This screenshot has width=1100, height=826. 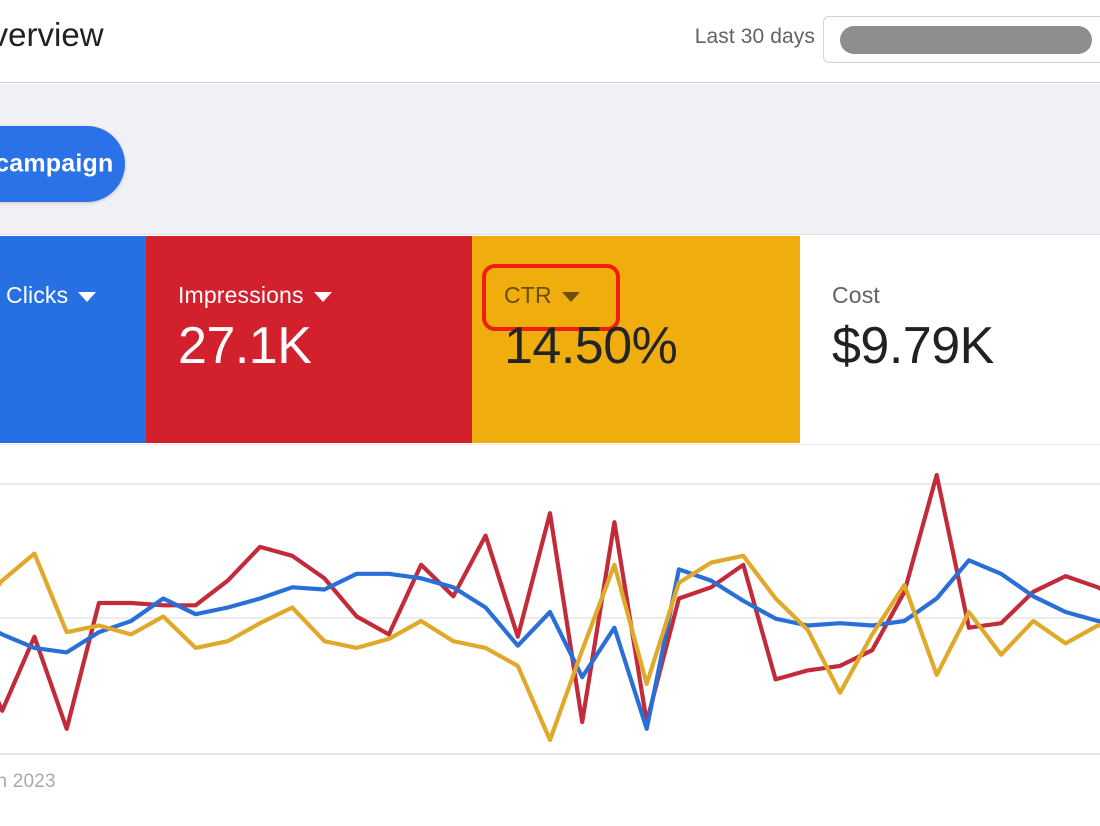 What do you see at coordinates (754, 36) in the screenshot?
I see `date-range-label: Last 30 days` at bounding box center [754, 36].